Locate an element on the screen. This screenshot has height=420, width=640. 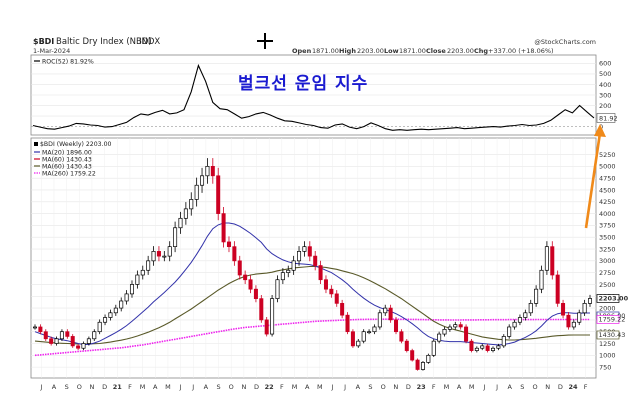
open-value: 1871.00 is located at coordinates (325, 51).